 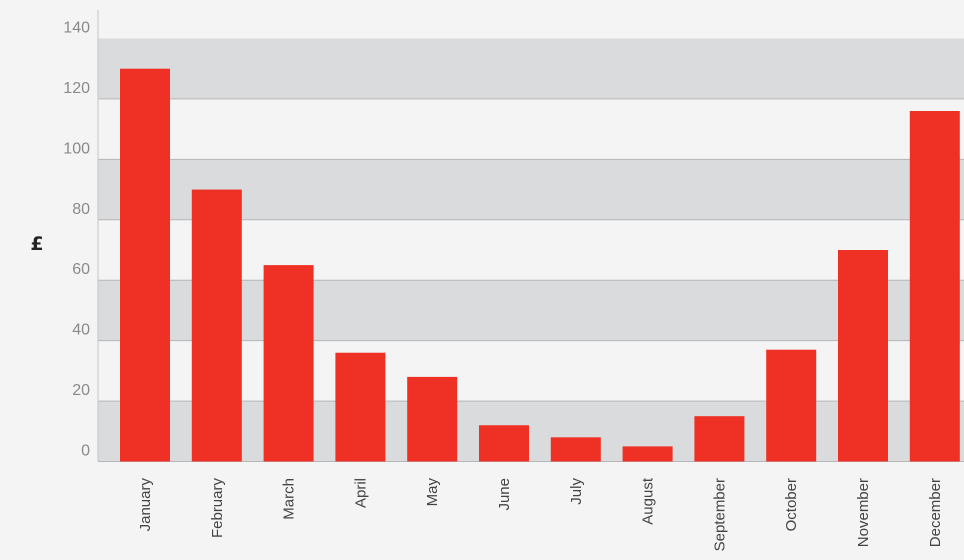 What do you see at coordinates (81, 269) in the screenshot?
I see `y-tick-label: 60` at bounding box center [81, 269].